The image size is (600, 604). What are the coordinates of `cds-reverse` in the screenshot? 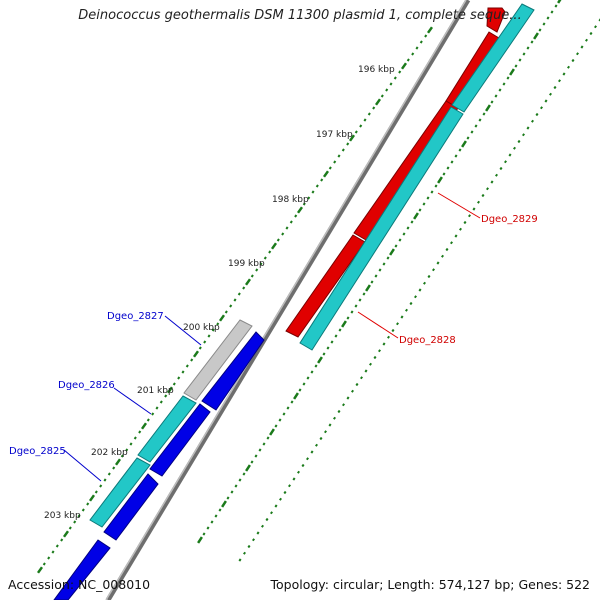 It's located at (171, 423).